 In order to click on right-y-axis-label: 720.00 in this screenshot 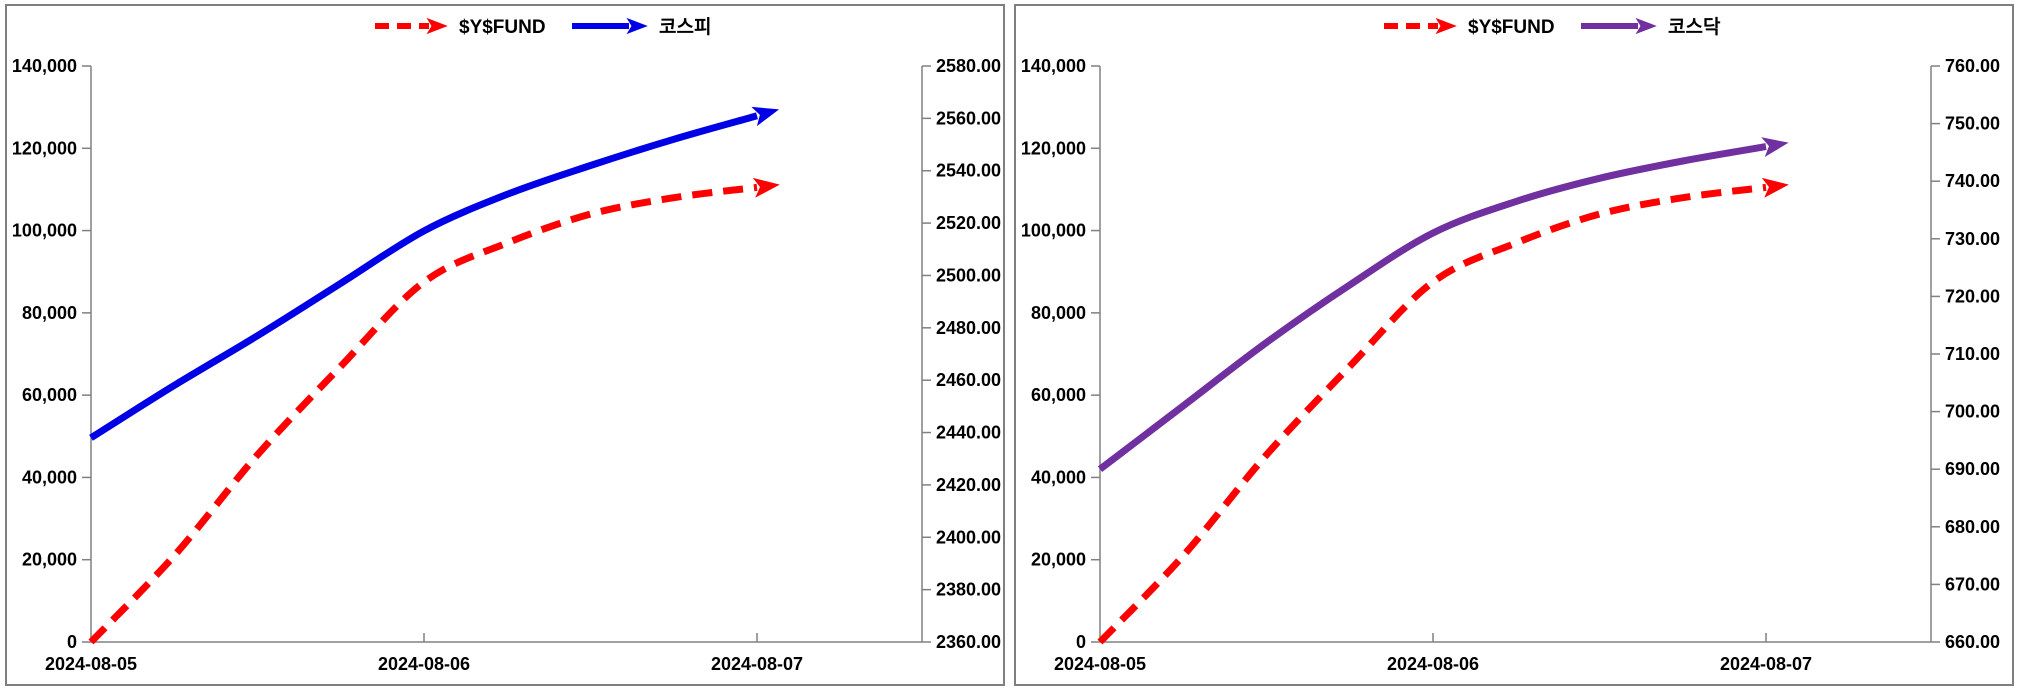, I will do `click(1972, 296)`.